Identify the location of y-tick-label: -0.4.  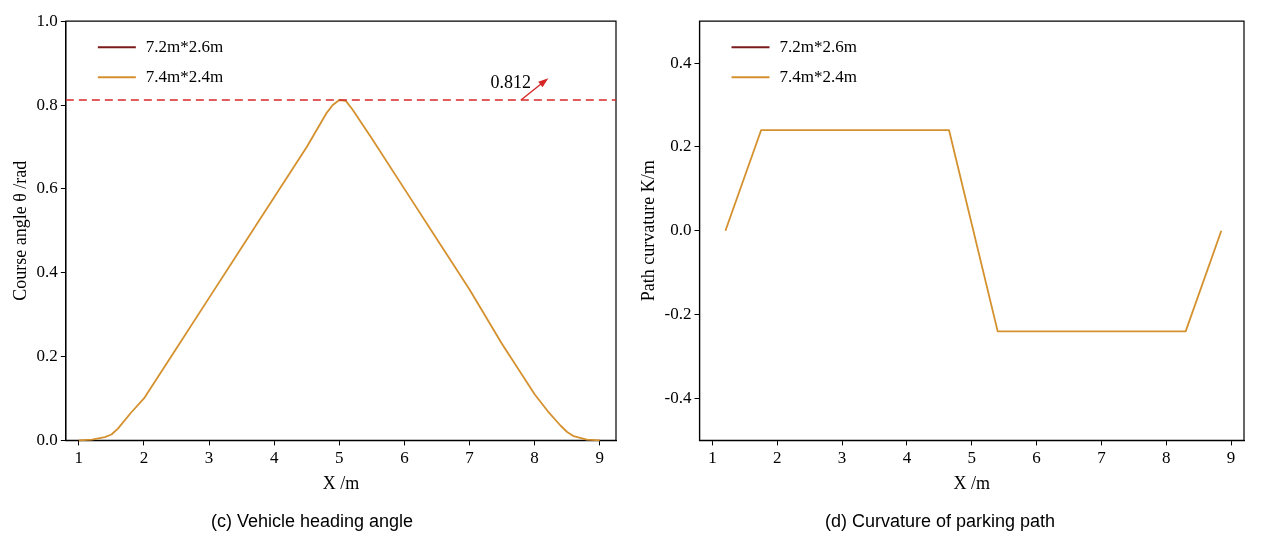
(678, 397).